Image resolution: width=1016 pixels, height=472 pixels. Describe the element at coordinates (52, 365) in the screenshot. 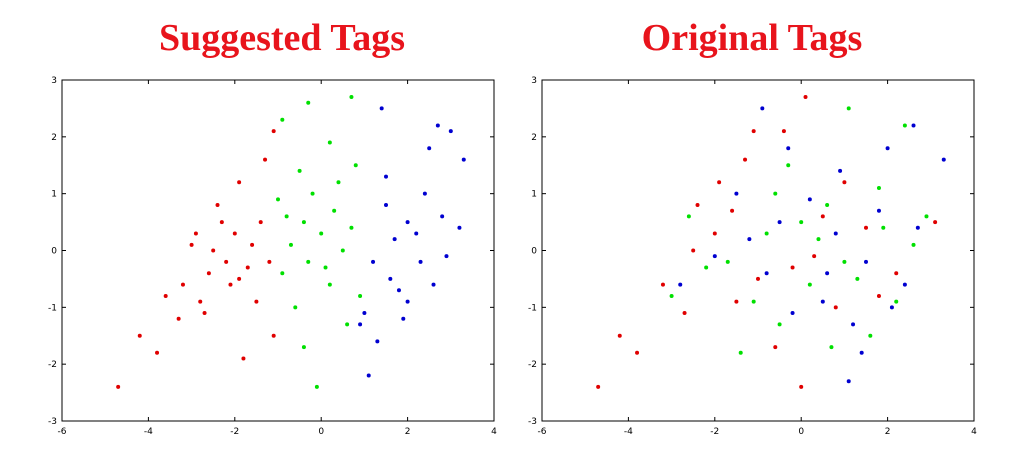

I see `y-tick-label: -2` at that location.